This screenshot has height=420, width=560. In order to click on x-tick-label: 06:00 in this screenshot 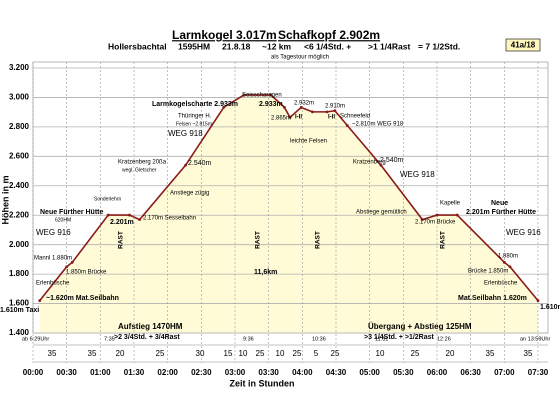, I will do `click(437, 372)`.